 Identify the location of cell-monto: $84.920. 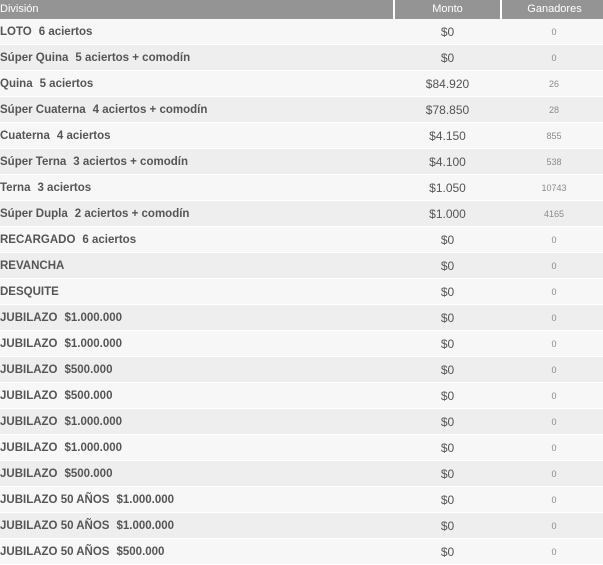
(447, 83).